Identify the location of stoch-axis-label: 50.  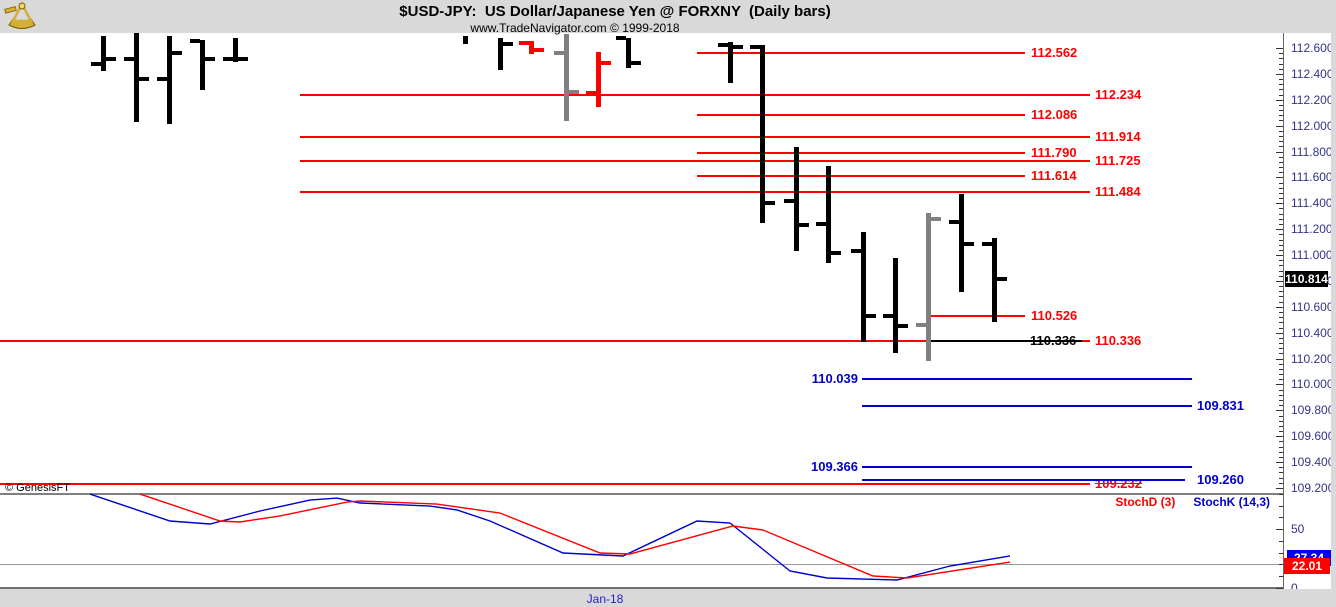
(1298, 529).